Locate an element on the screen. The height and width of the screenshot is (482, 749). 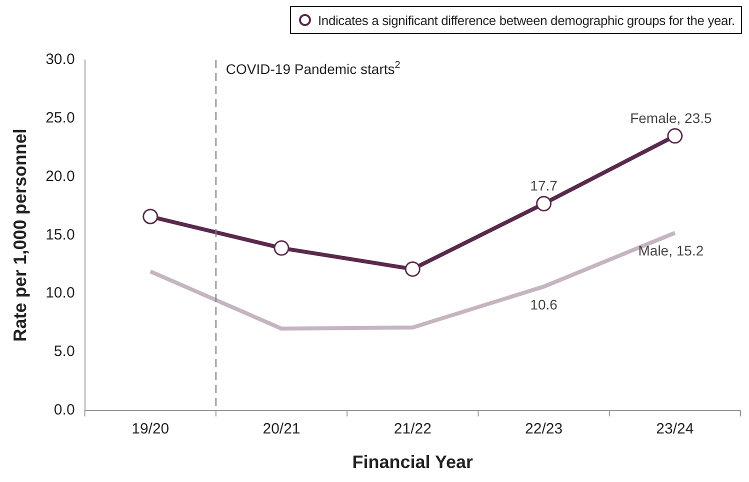
y-tick-label: 10.0 is located at coordinates (60, 293).